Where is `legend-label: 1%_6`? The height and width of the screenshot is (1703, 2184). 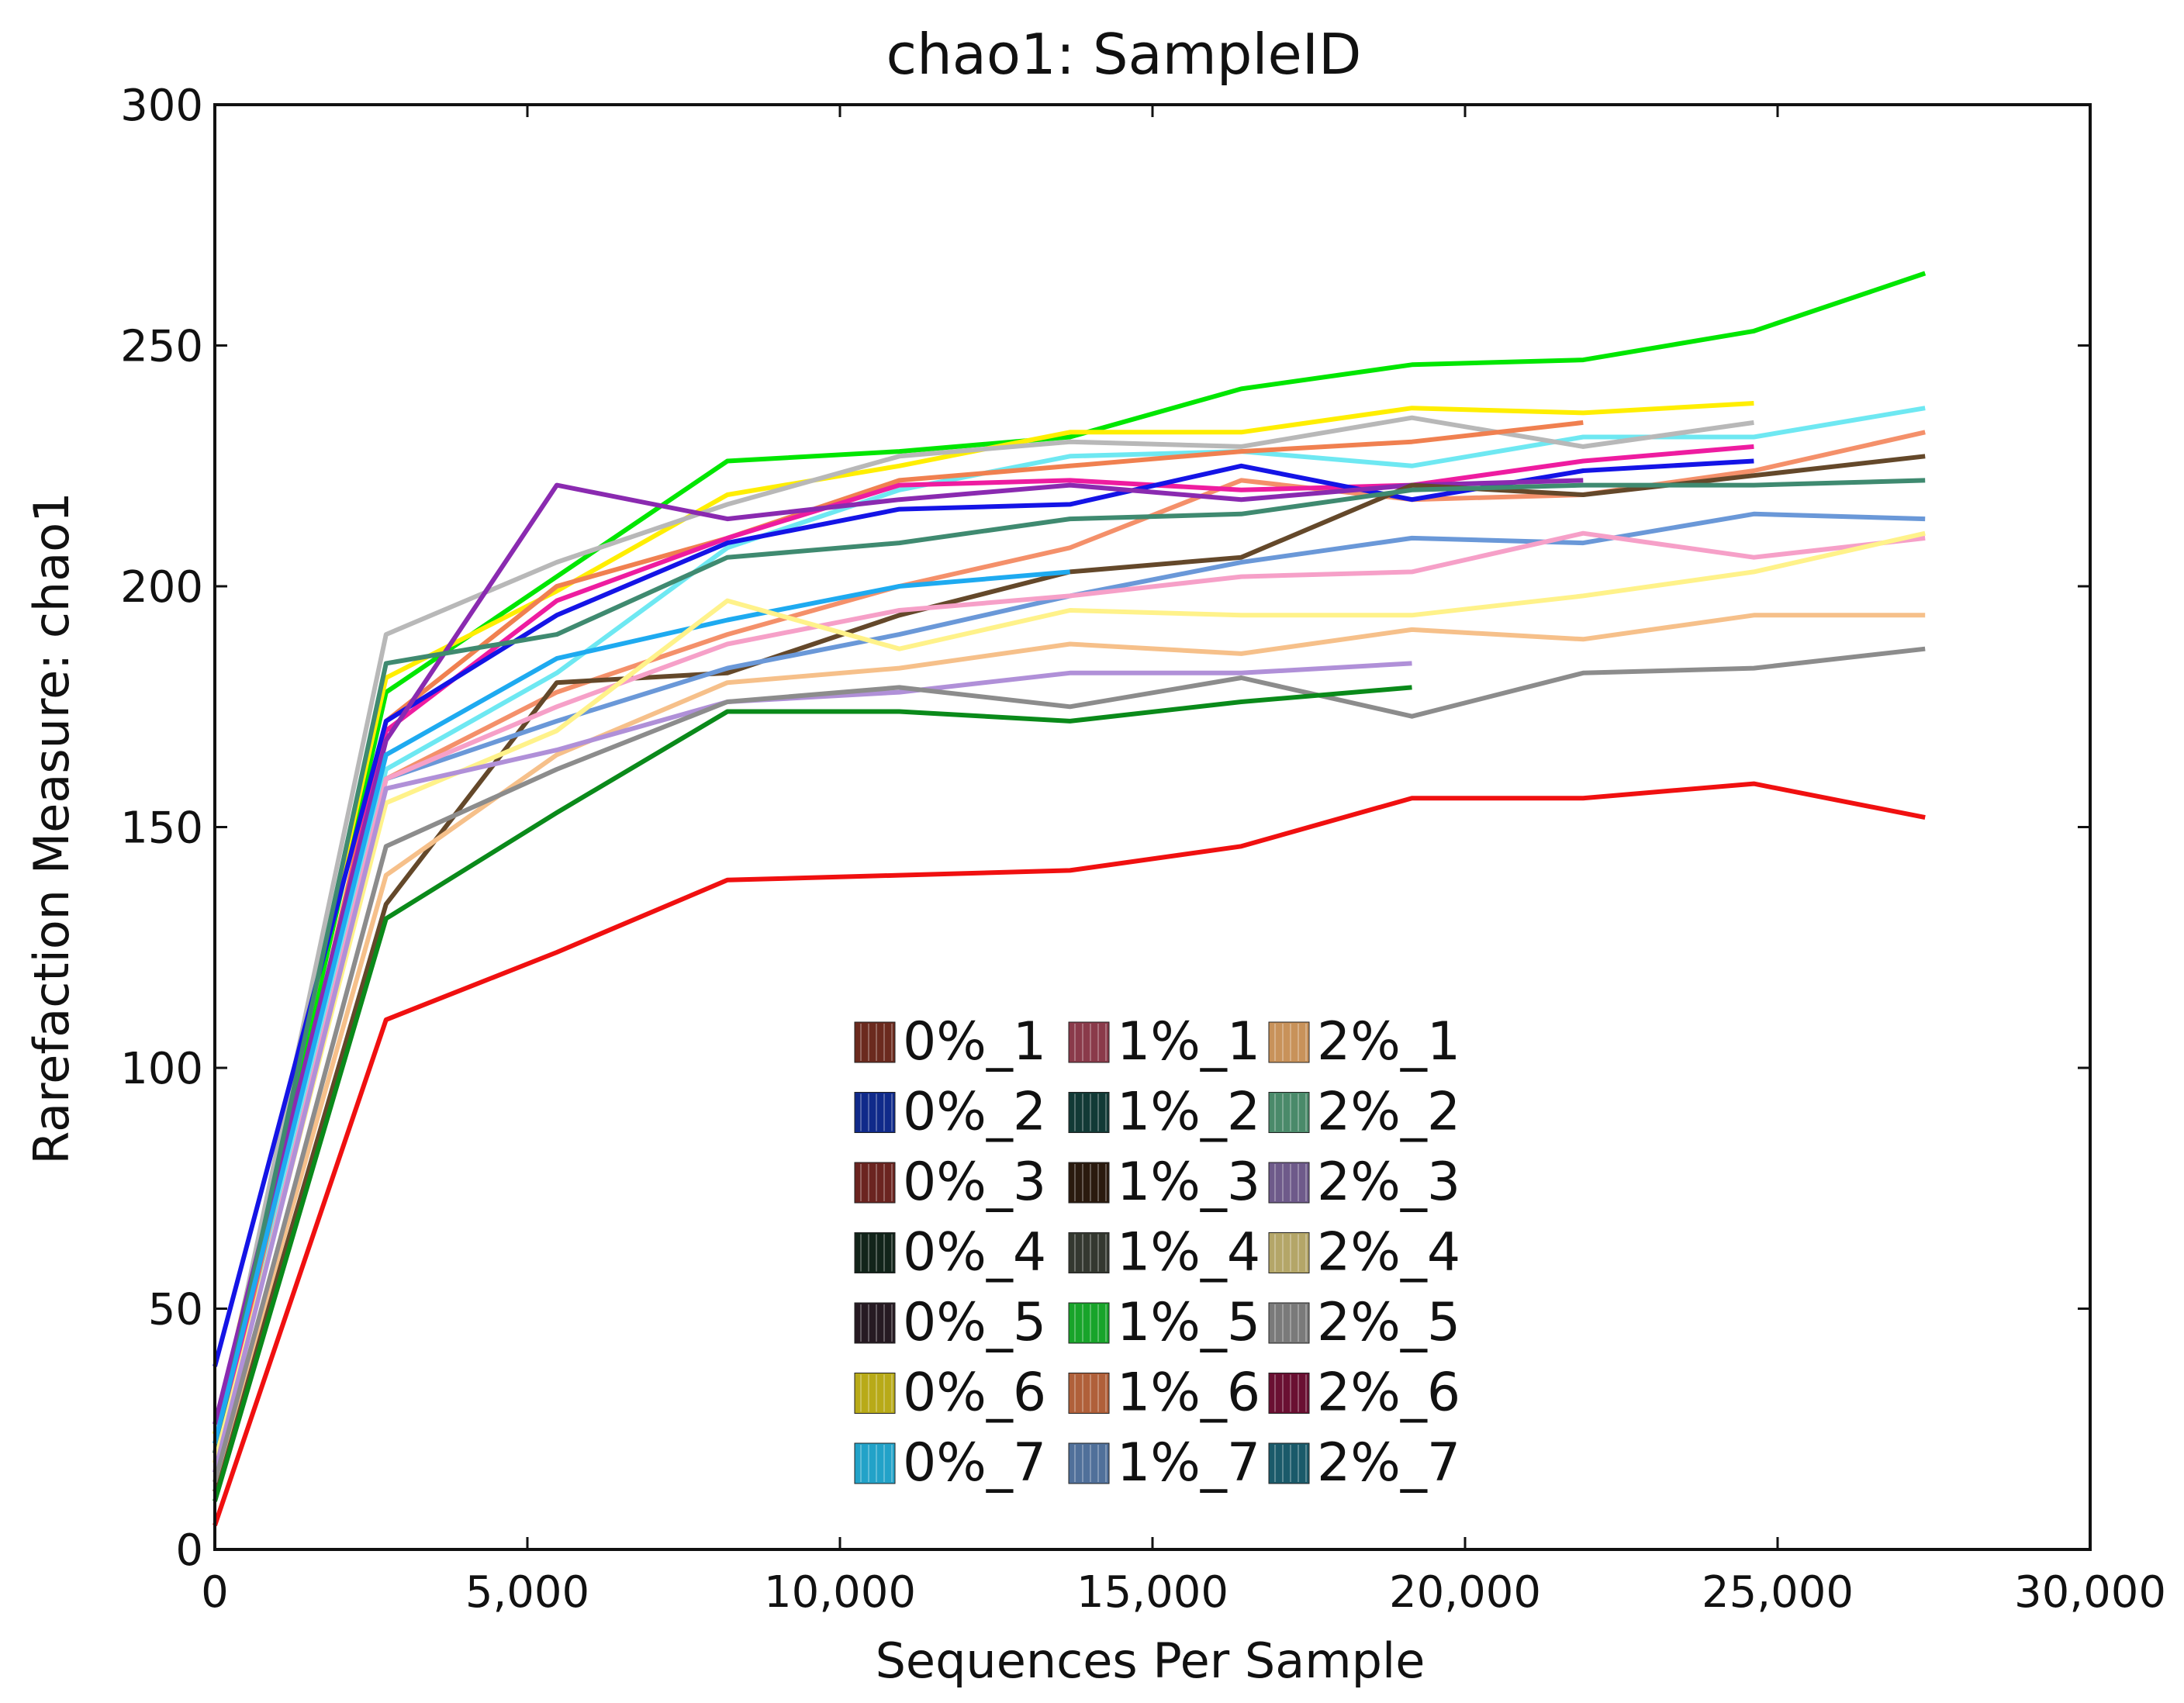 legend-label: 1%_6 is located at coordinates (1188, 1393).